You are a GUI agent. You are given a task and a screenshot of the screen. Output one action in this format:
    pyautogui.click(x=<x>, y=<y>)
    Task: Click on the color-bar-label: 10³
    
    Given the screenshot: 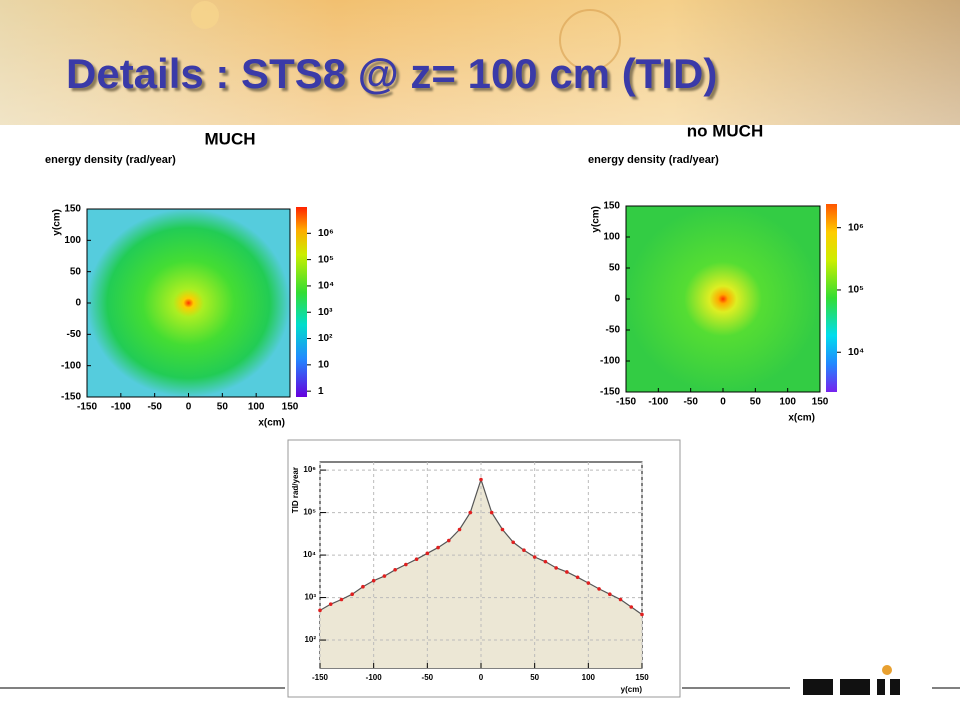 What is the action you would take?
    pyautogui.click(x=325, y=312)
    